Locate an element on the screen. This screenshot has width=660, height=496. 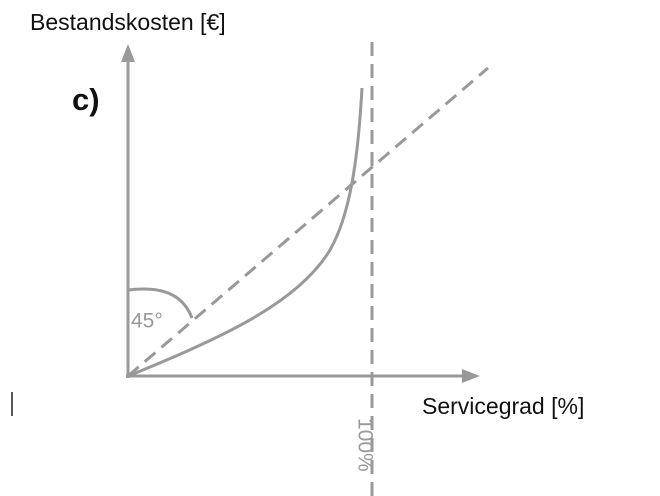
angle-label: 45° is located at coordinates (147, 321).